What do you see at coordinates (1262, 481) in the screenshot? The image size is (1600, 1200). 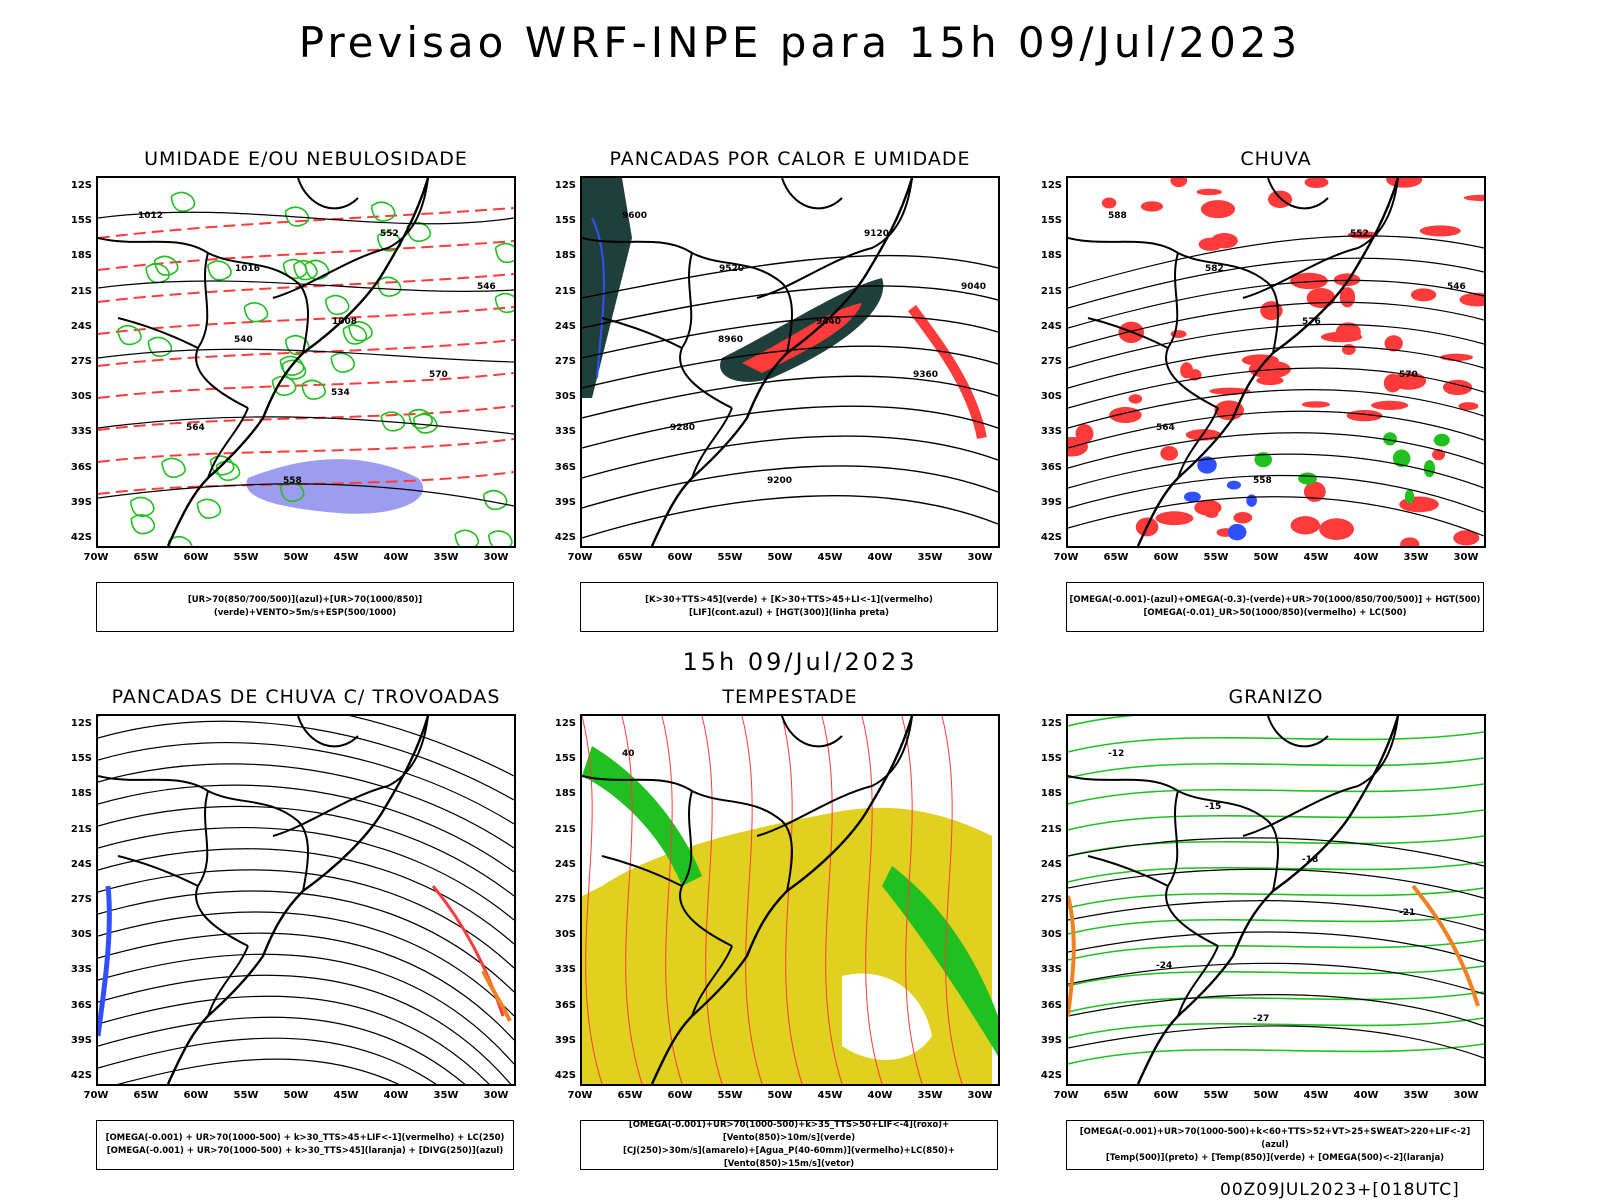 I see `contour-label: 558` at bounding box center [1262, 481].